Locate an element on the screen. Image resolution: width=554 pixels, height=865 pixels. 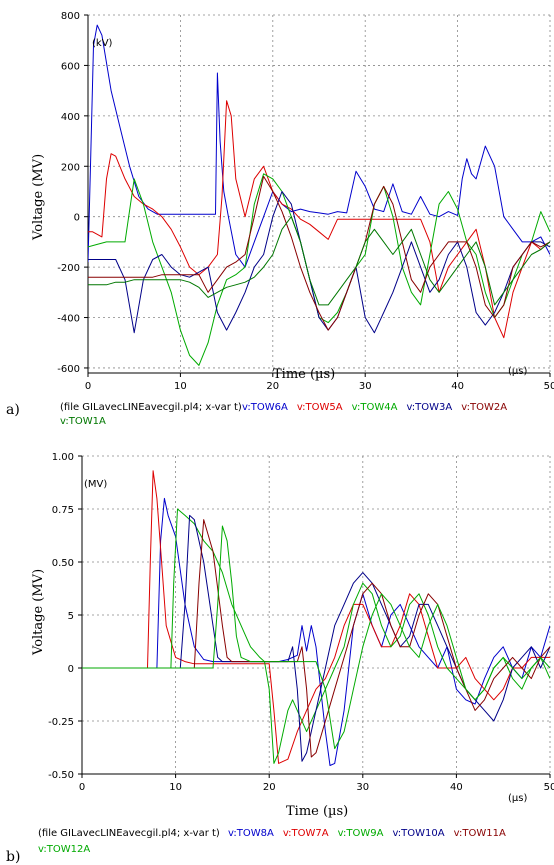
x-tick-label-b: 30 is located at coordinates (362, 787).